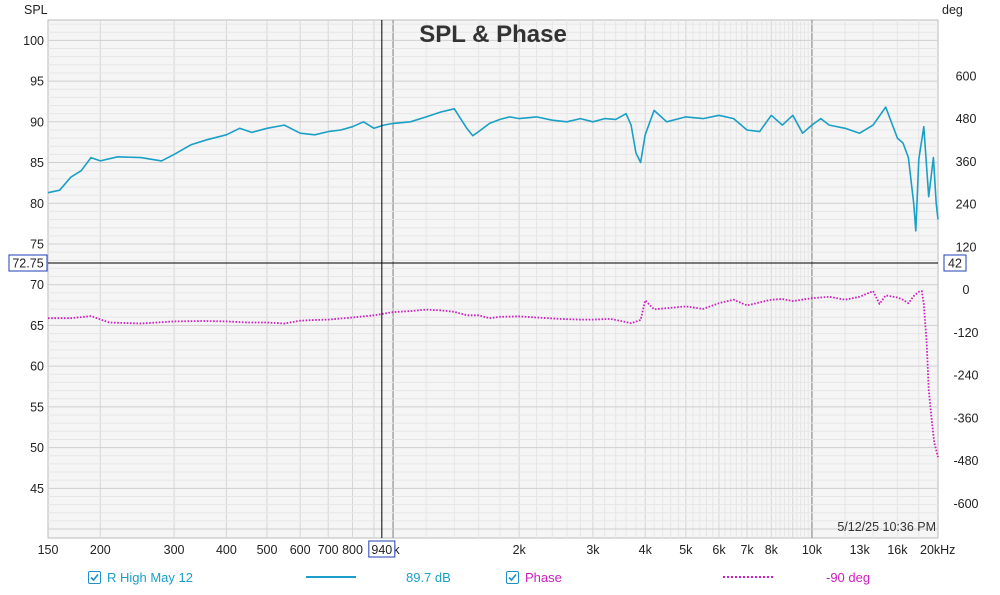  I want to click on cursor-freq-box, so click(382, 549).